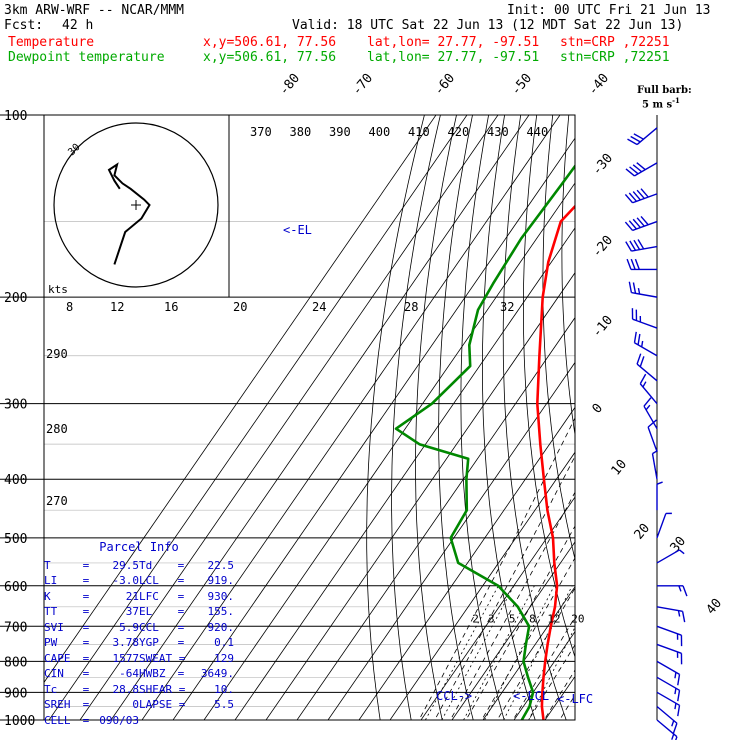 Image resolution: width=740 pixels, height=740 pixels. I want to click on parcel-row: PW = 3.78 YGP = 0.1, so click(139, 643).